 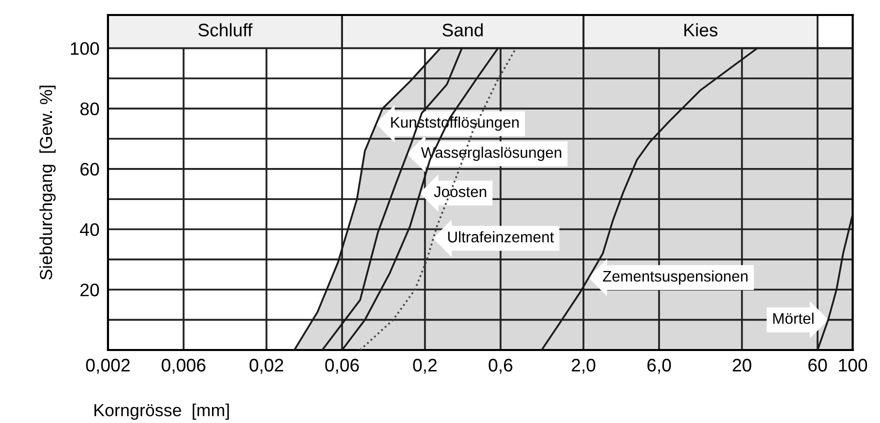 I want to click on x-tick-label: 100, so click(x=853, y=365).